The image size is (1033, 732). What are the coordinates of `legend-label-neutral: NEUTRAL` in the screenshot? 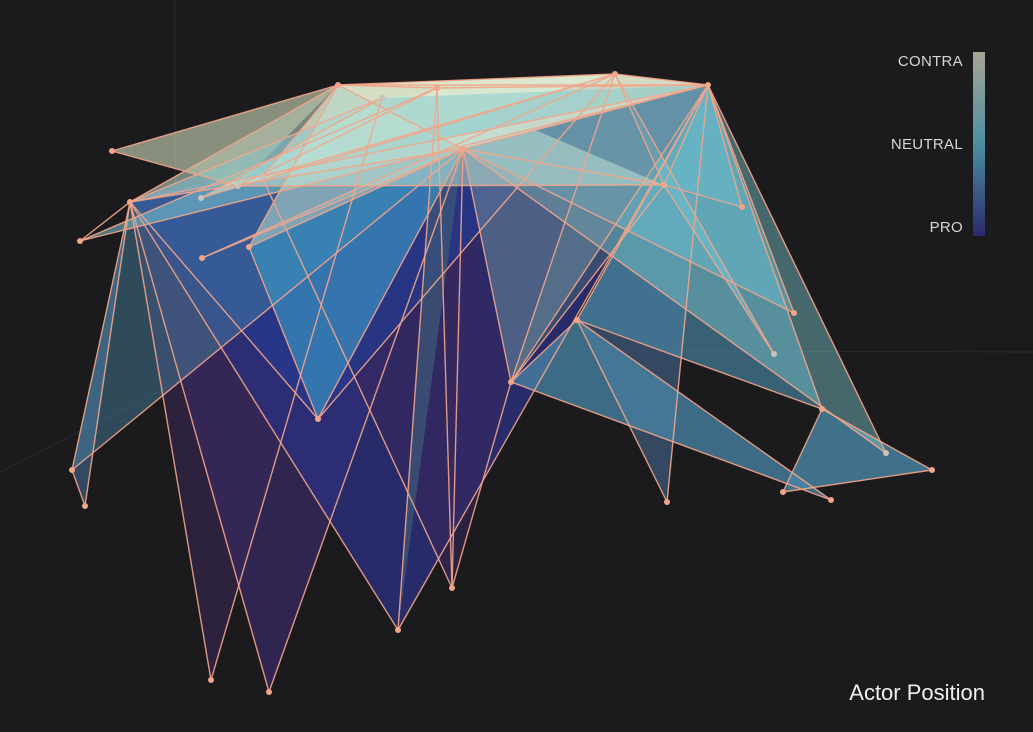 It's located at (926, 144).